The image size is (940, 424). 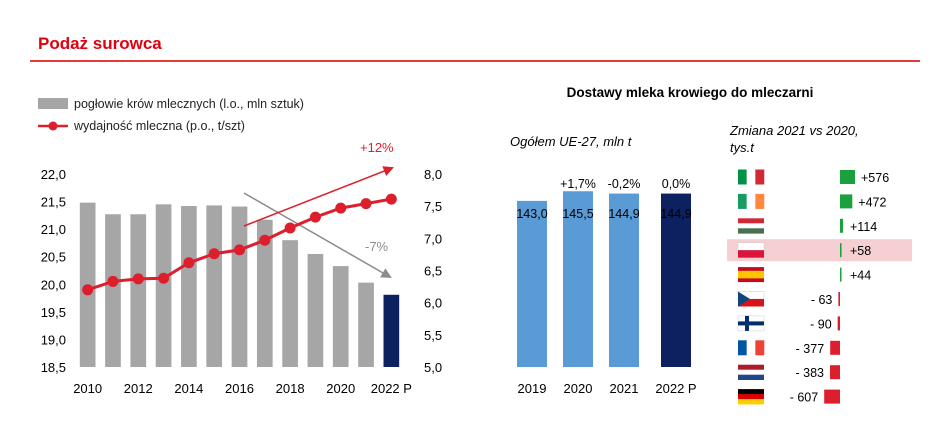 What do you see at coordinates (138, 388) in the screenshot?
I see `x-tick: 2012` at bounding box center [138, 388].